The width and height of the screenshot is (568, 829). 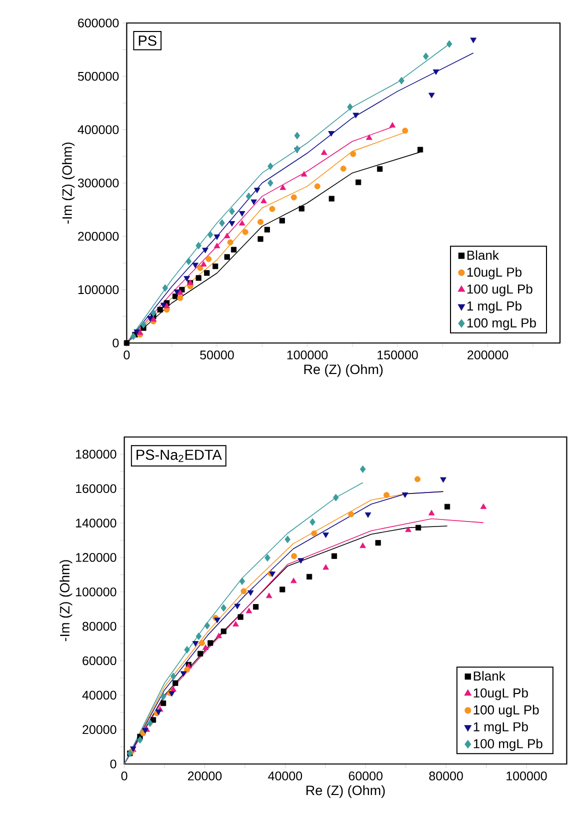 What do you see at coordinates (98, 183) in the screenshot?
I see `y-tick-label: 300000` at bounding box center [98, 183].